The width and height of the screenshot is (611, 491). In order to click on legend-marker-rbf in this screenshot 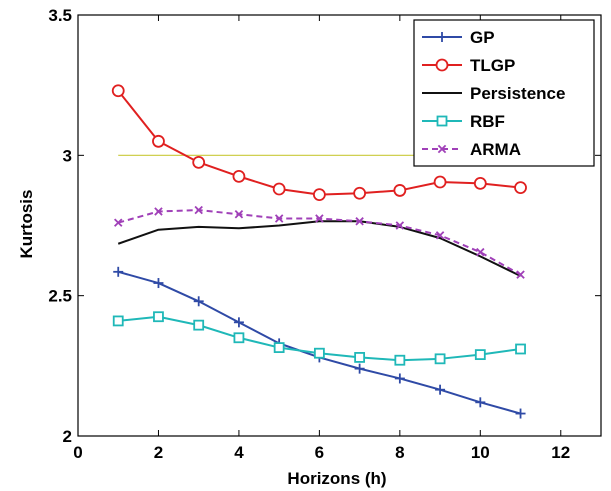, I will do `click(442, 121)`.